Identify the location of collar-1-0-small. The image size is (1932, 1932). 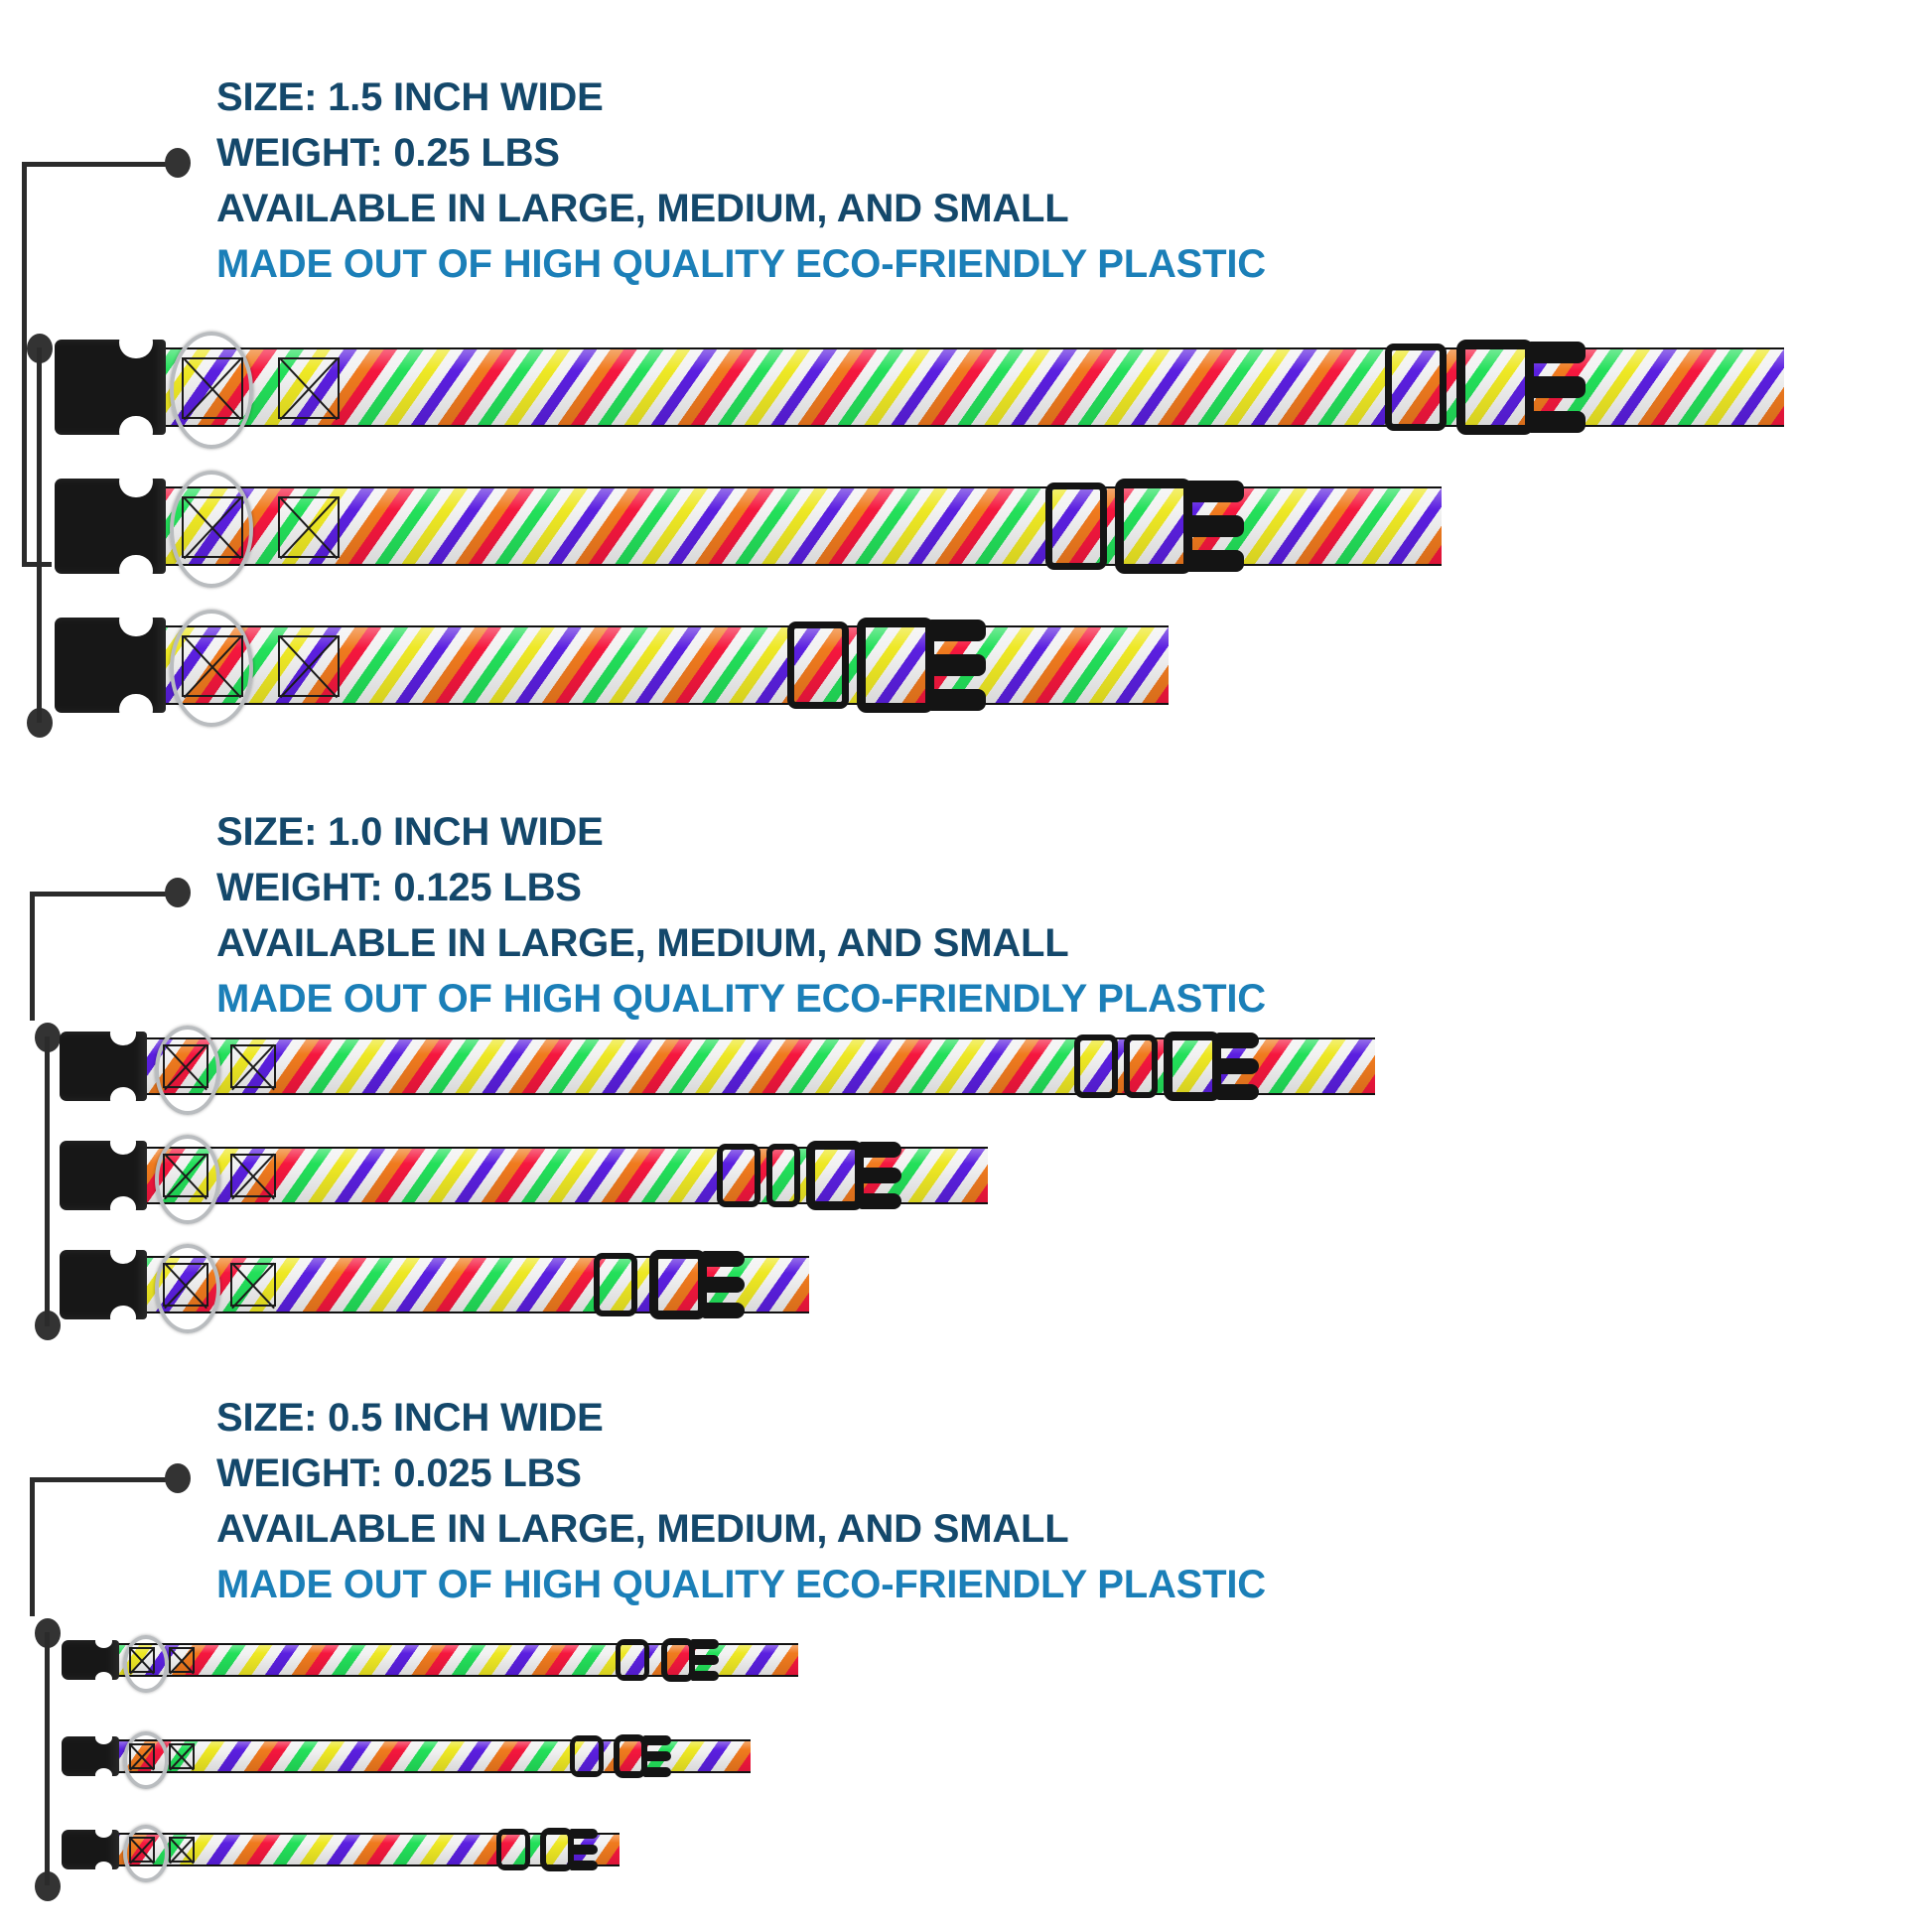
(975, 1286).